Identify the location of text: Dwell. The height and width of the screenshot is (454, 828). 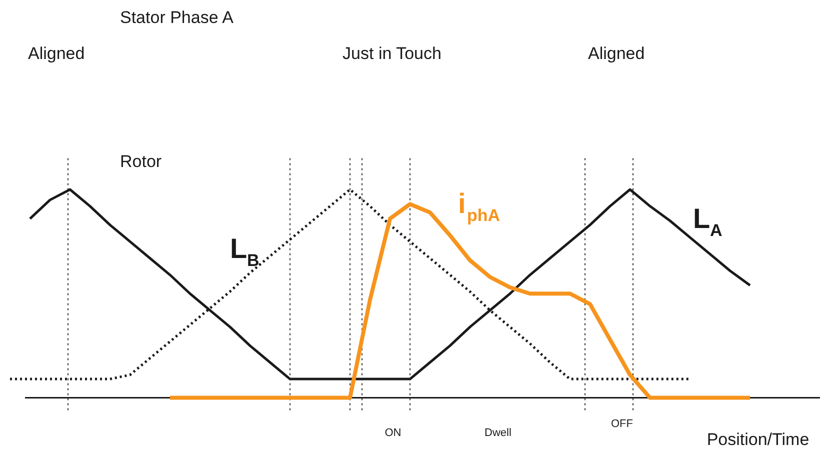
(498, 433).